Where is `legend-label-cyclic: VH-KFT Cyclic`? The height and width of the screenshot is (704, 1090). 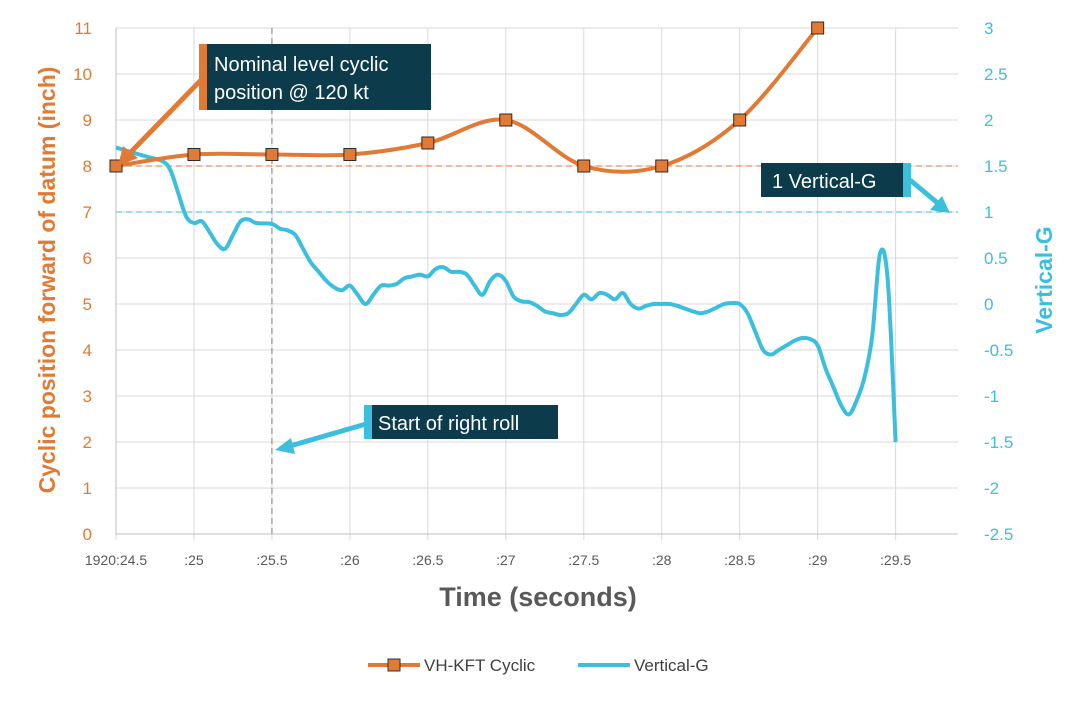
legend-label-cyclic: VH-KFT Cyclic is located at coordinates (480, 665).